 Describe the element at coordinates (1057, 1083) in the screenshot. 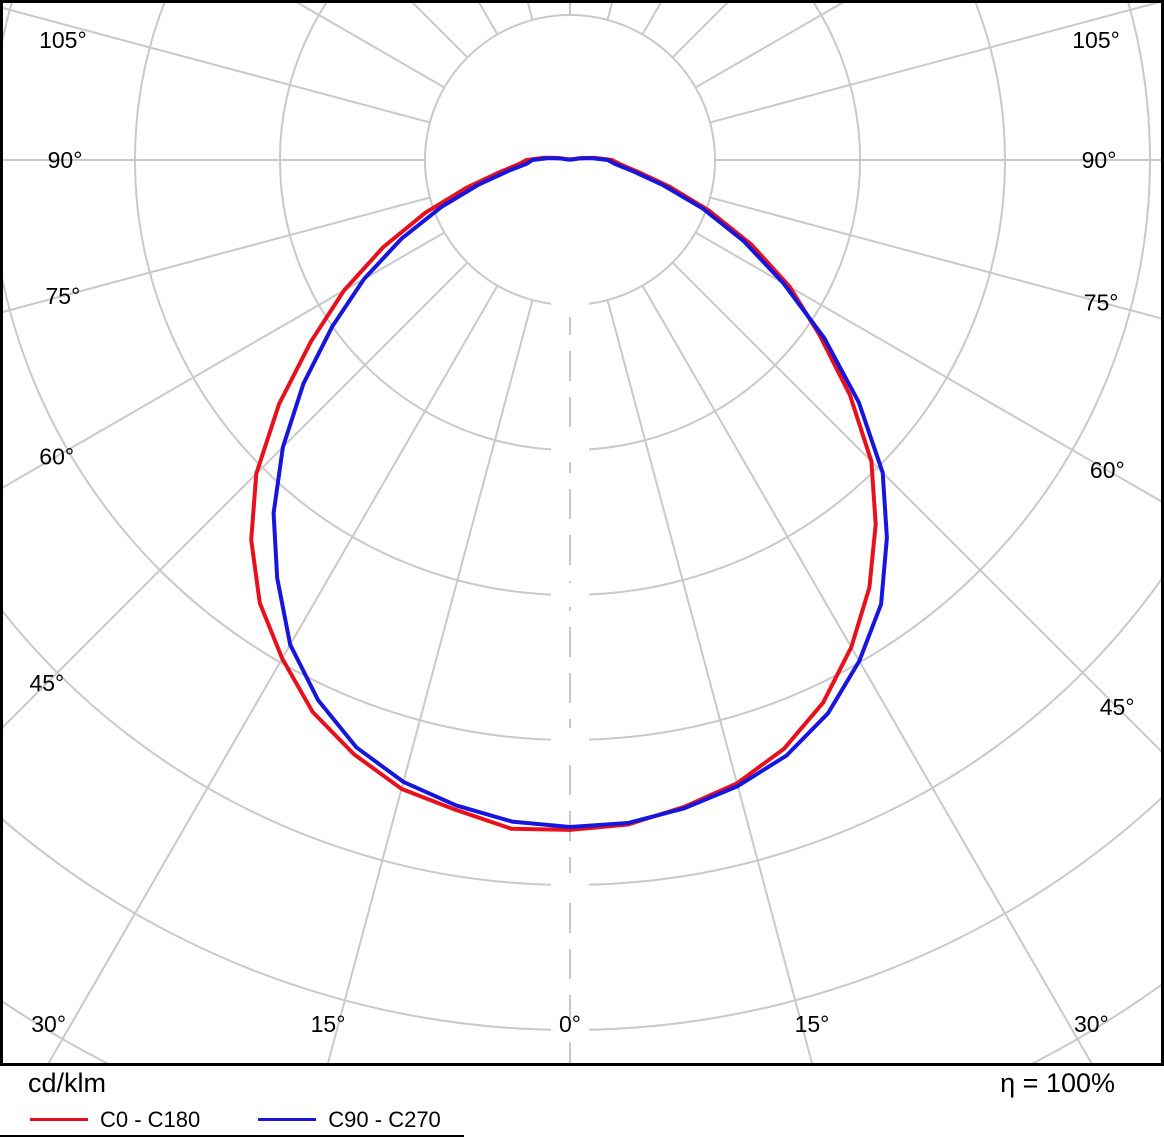

I see `efficiency-value: η = 100%` at that location.